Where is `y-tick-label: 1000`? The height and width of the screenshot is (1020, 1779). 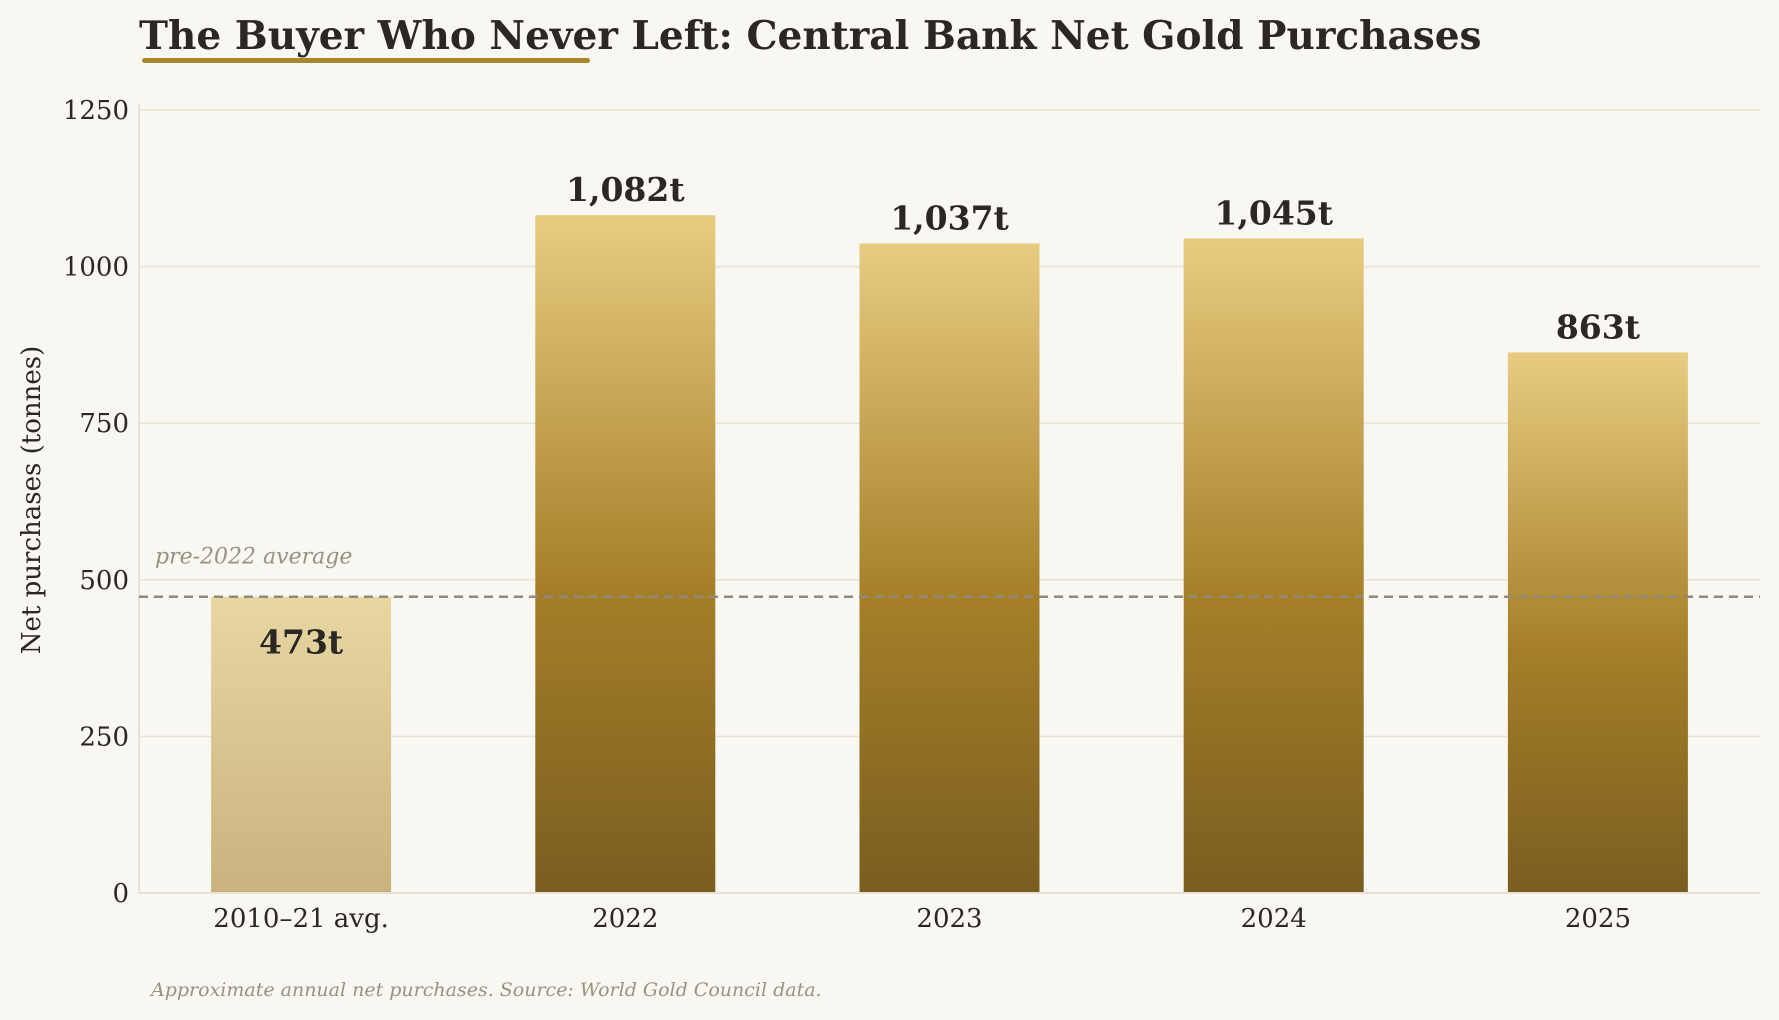
y-tick-label: 1000 is located at coordinates (96, 268).